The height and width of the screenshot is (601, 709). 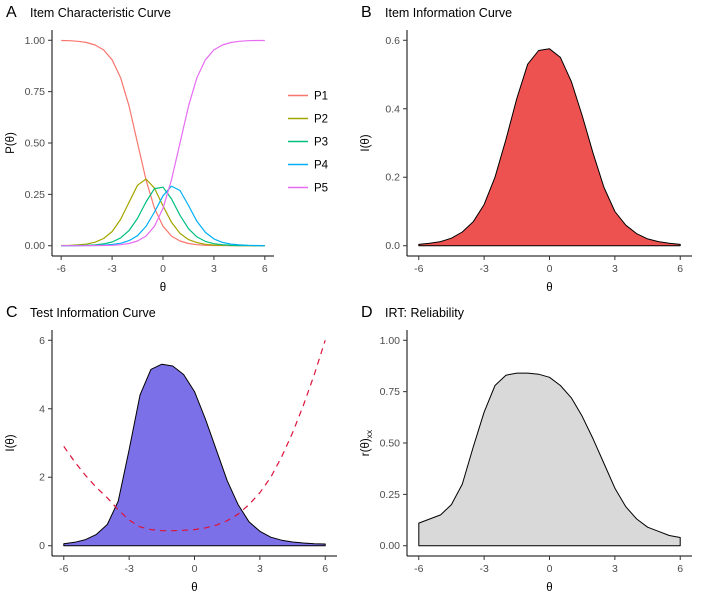 I want to click on chart-title: IRT: Reliability, so click(x=425, y=313).